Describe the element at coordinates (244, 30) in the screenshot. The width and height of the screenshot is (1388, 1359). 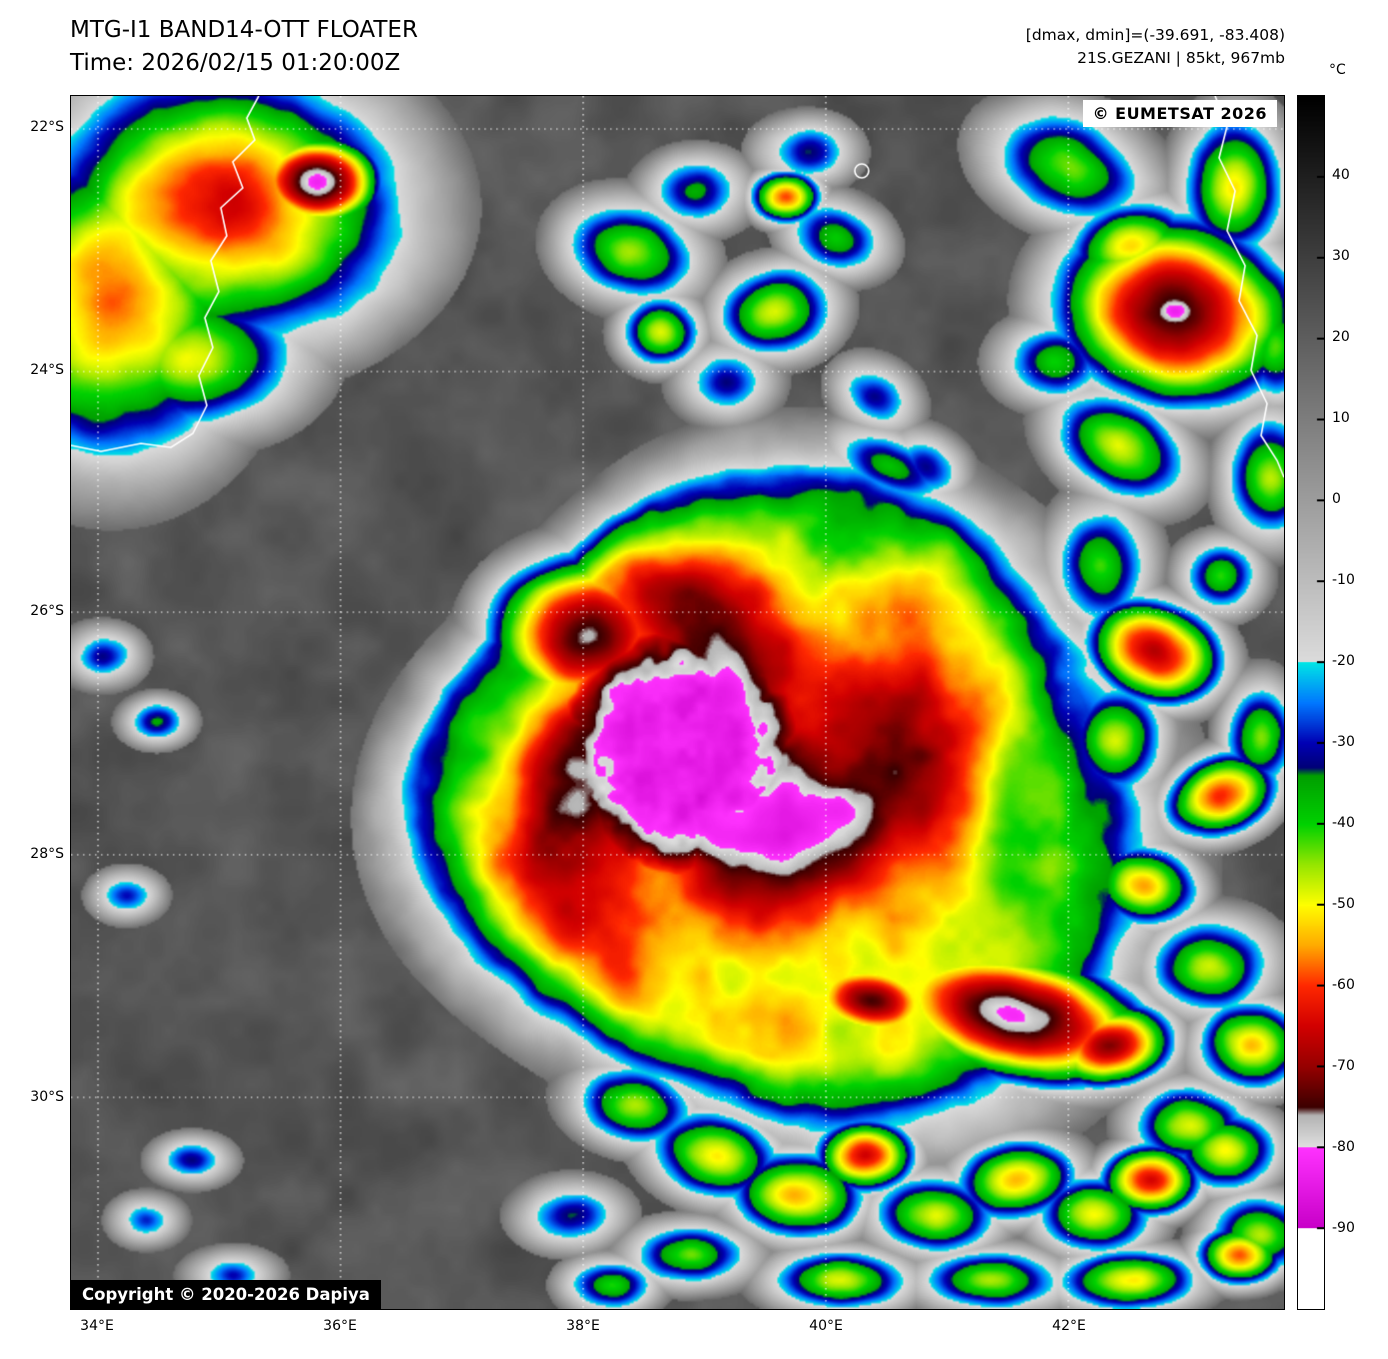
I see `product-title: MTG-I1 BAND14-OTT FLOATER` at that location.